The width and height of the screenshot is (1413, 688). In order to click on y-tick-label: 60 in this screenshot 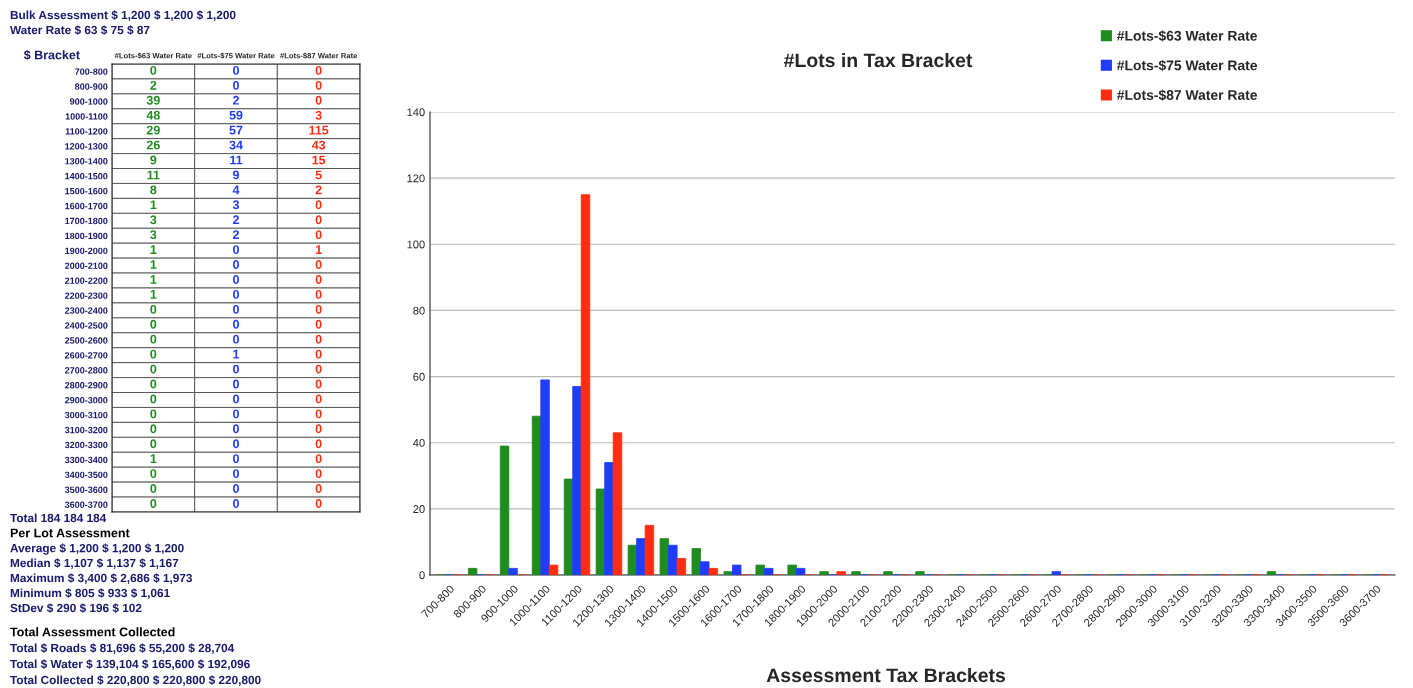, I will do `click(419, 376)`.